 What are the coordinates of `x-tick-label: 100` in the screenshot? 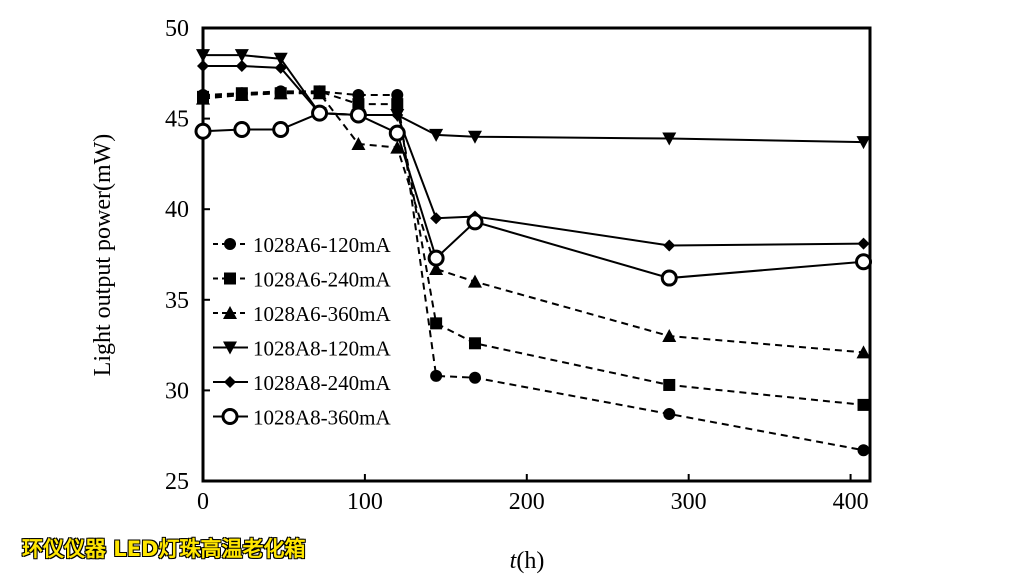 It's located at (365, 502).